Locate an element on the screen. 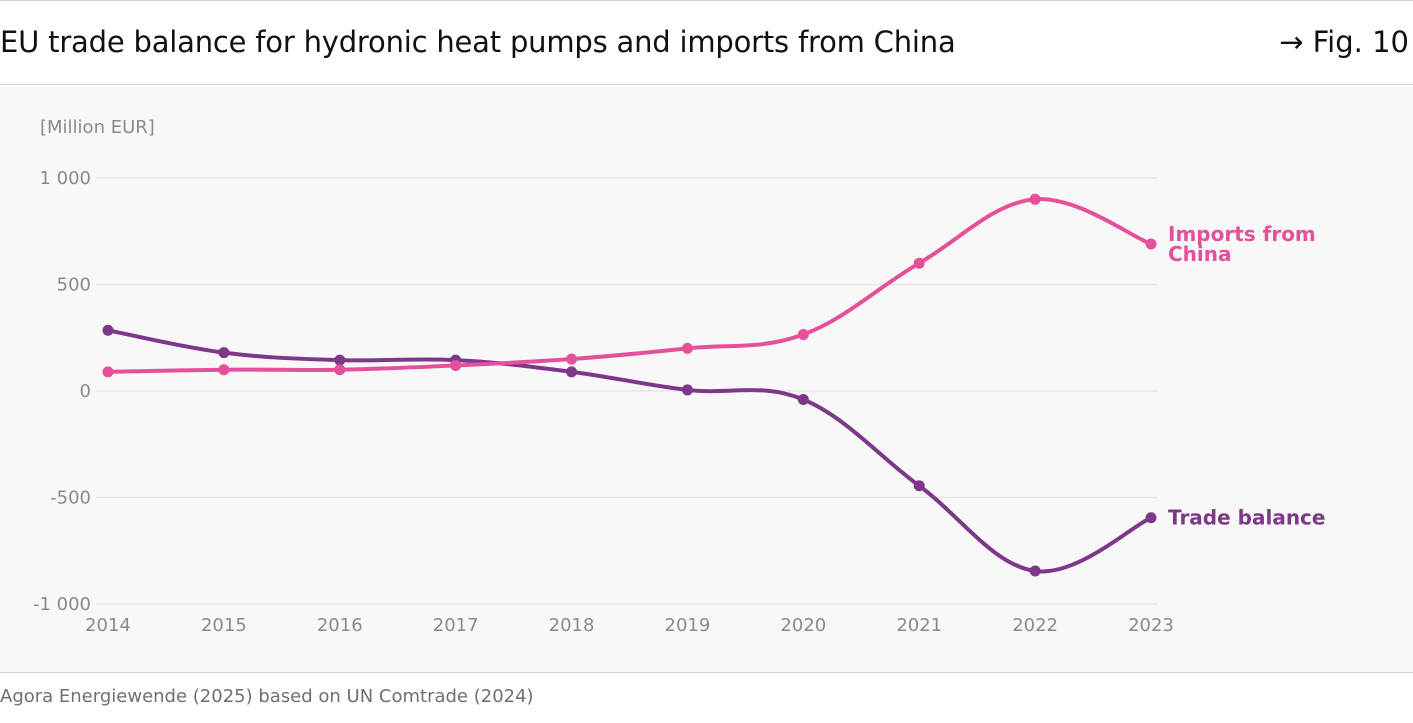 Image resolution: width=1413 pixels, height=723 pixels. footer-rule is located at coordinates (706, 672).